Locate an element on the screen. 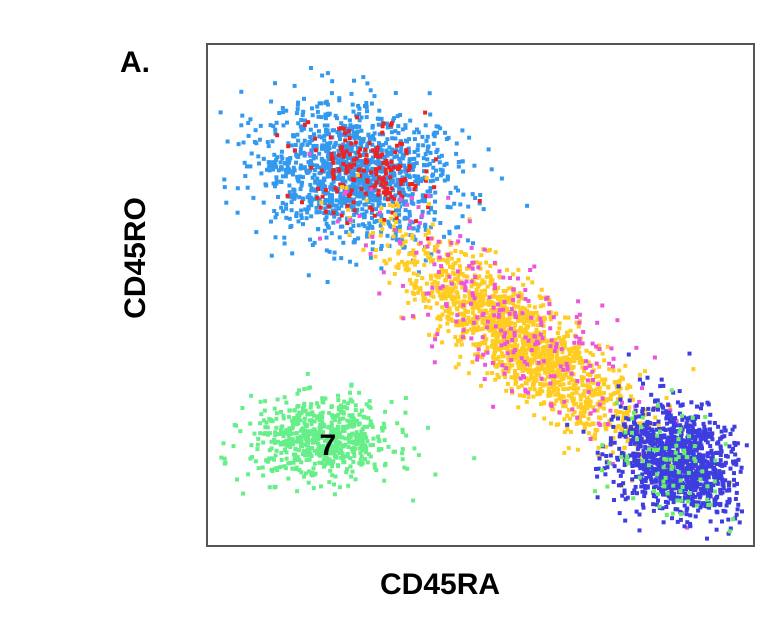 This screenshot has height=620, width=782. series-cluster-lime is located at coordinates (664, 461).